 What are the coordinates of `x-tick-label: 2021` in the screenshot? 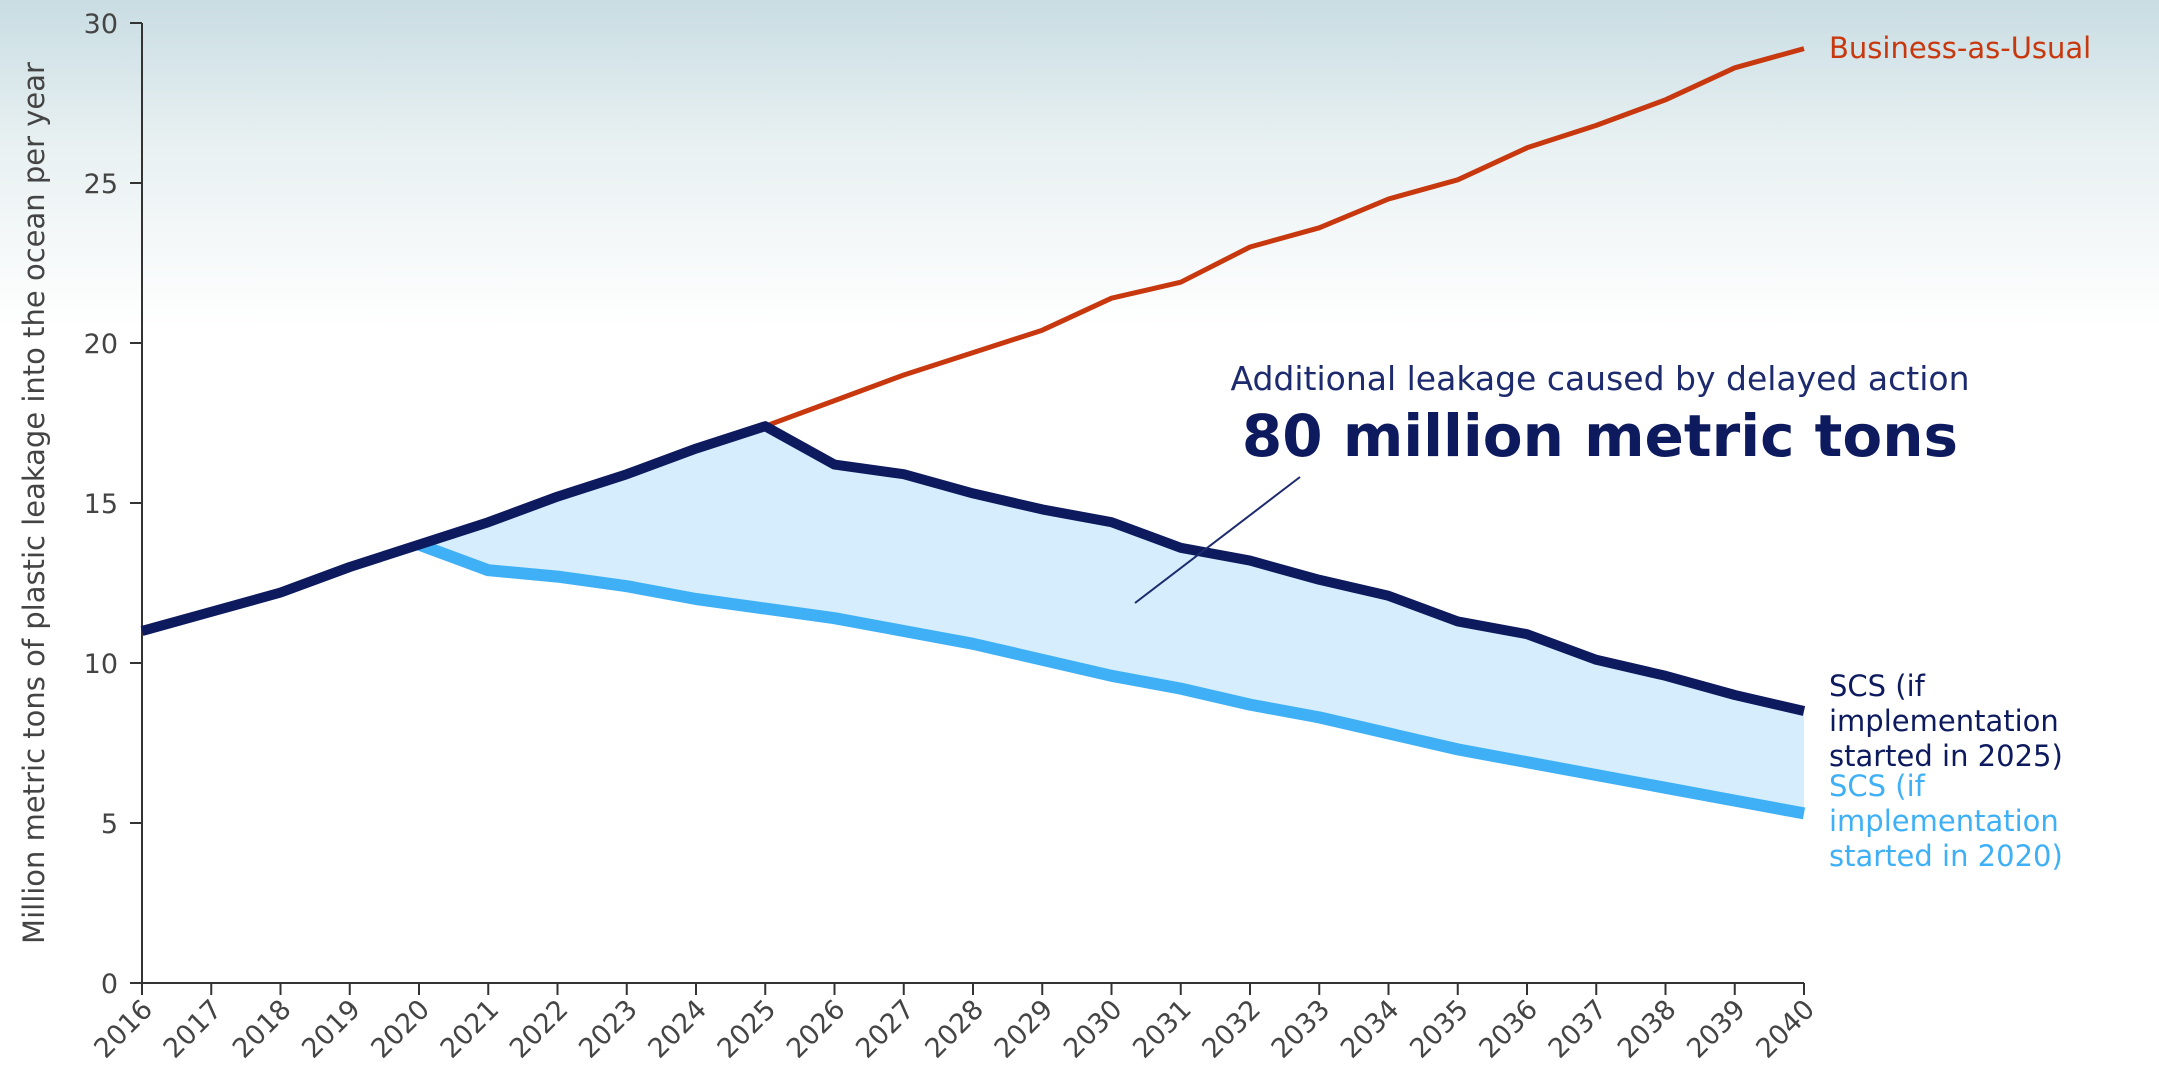 It's located at (470, 1029).